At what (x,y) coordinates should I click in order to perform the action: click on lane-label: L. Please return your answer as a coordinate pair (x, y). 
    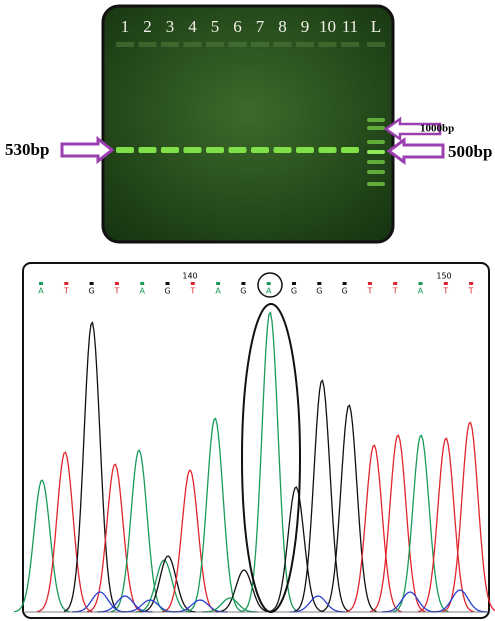
    Looking at the image, I should click on (376, 26).